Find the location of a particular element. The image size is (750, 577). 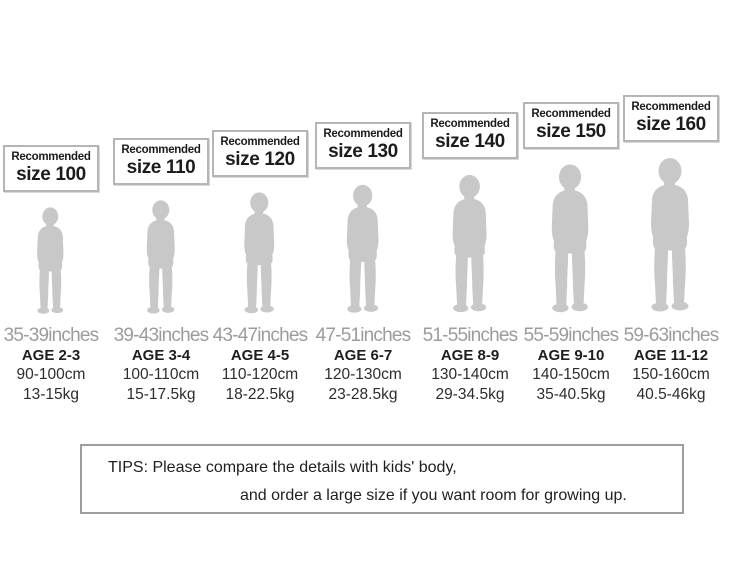

age-range: AGE 3-4 is located at coordinates (161, 355).